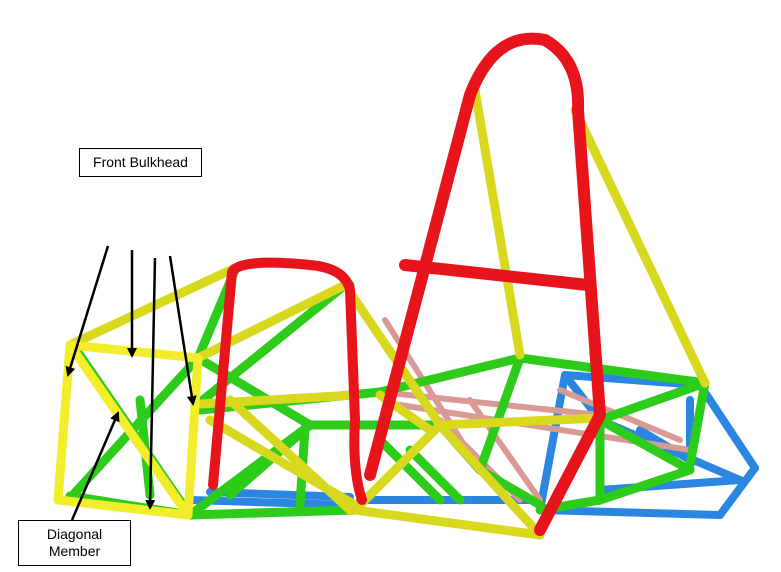 The image size is (781, 572). I want to click on annotation-arrows, so click(131, 383).